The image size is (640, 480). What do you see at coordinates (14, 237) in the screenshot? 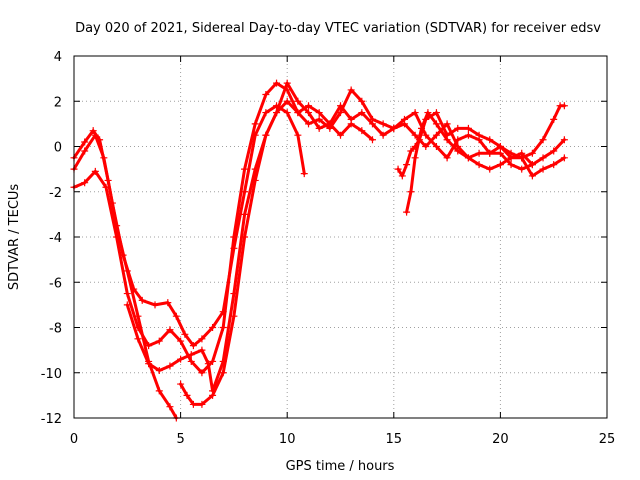
I see `y-axis-label: SDTVAR / TECUs` at bounding box center [14, 237].